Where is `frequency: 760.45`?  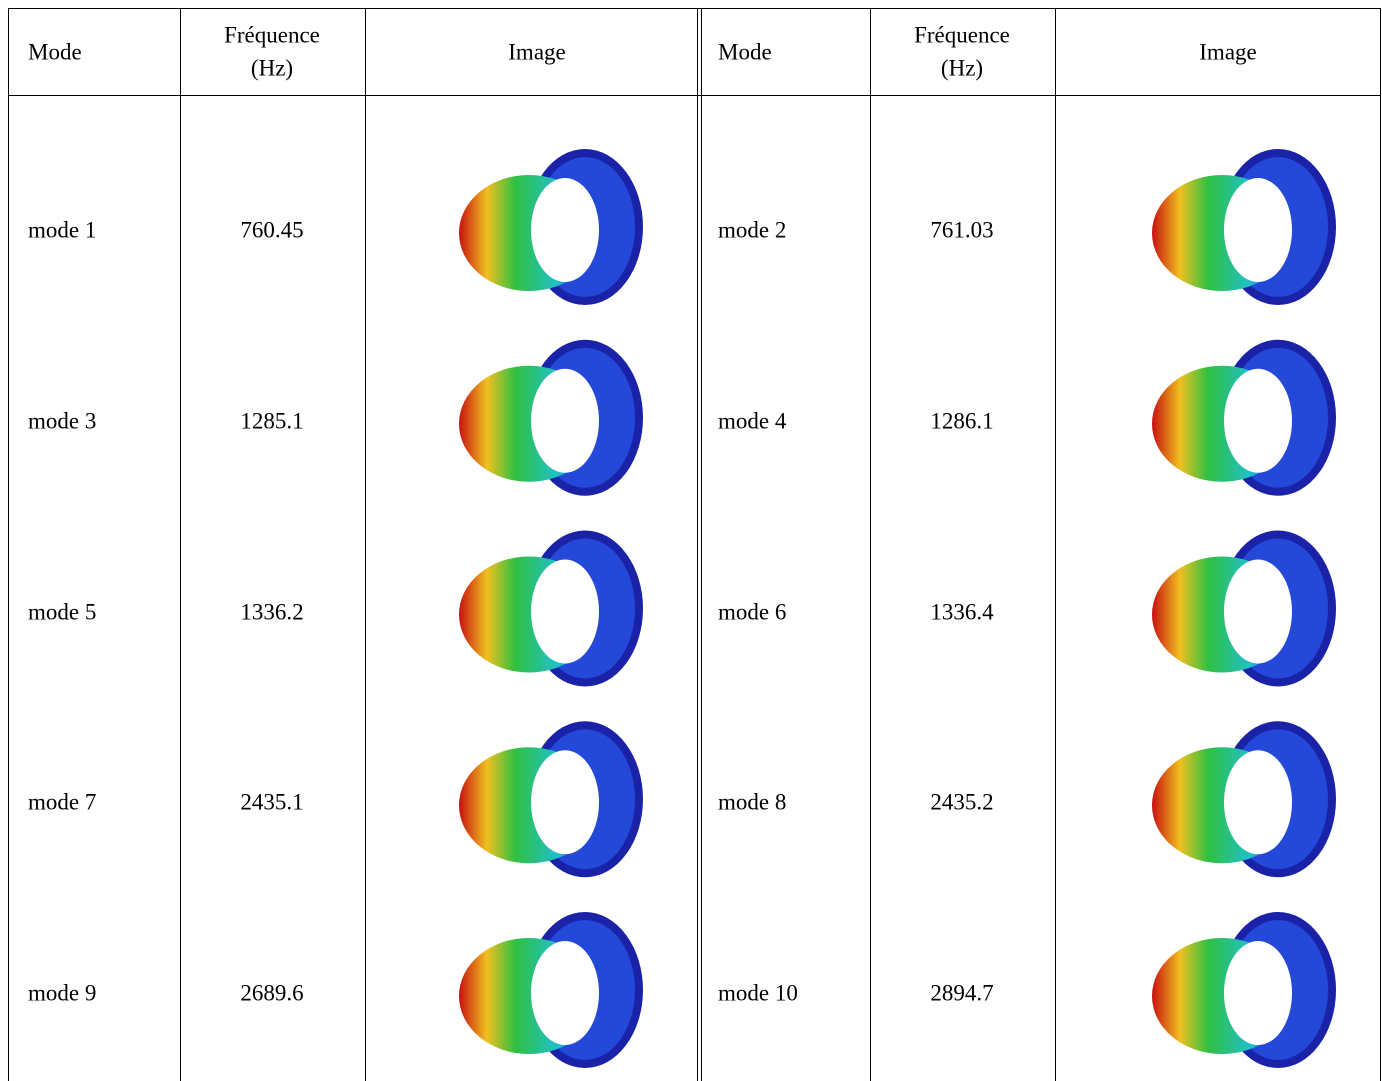
frequency: 760.45 is located at coordinates (272, 230).